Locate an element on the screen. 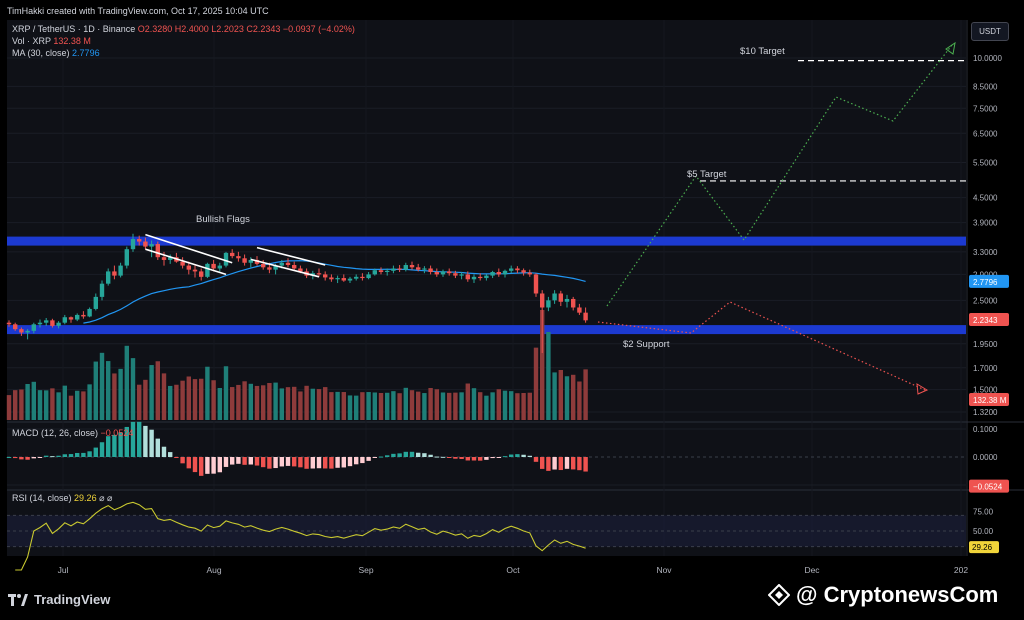 Image resolution: width=1024 pixels, height=620 pixels. price-tick-label: 10.0000 is located at coordinates (987, 58).